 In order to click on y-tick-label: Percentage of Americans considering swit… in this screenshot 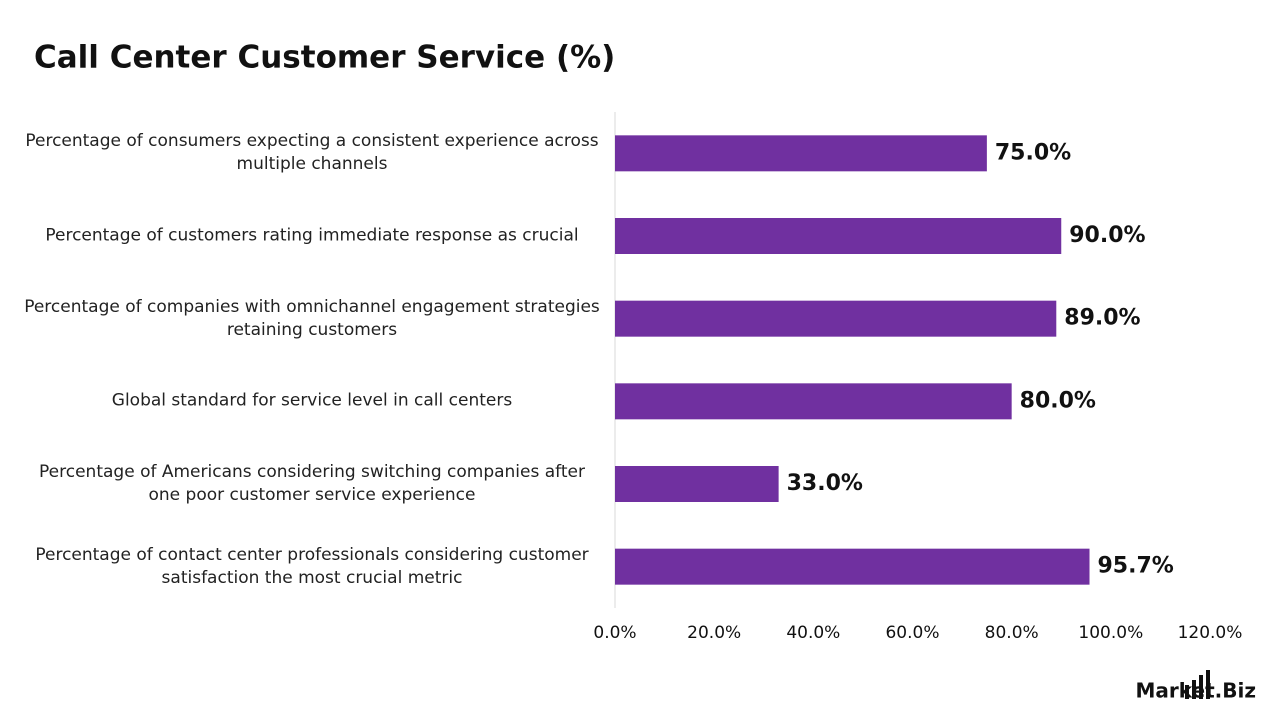, I will do `click(312, 483)`.